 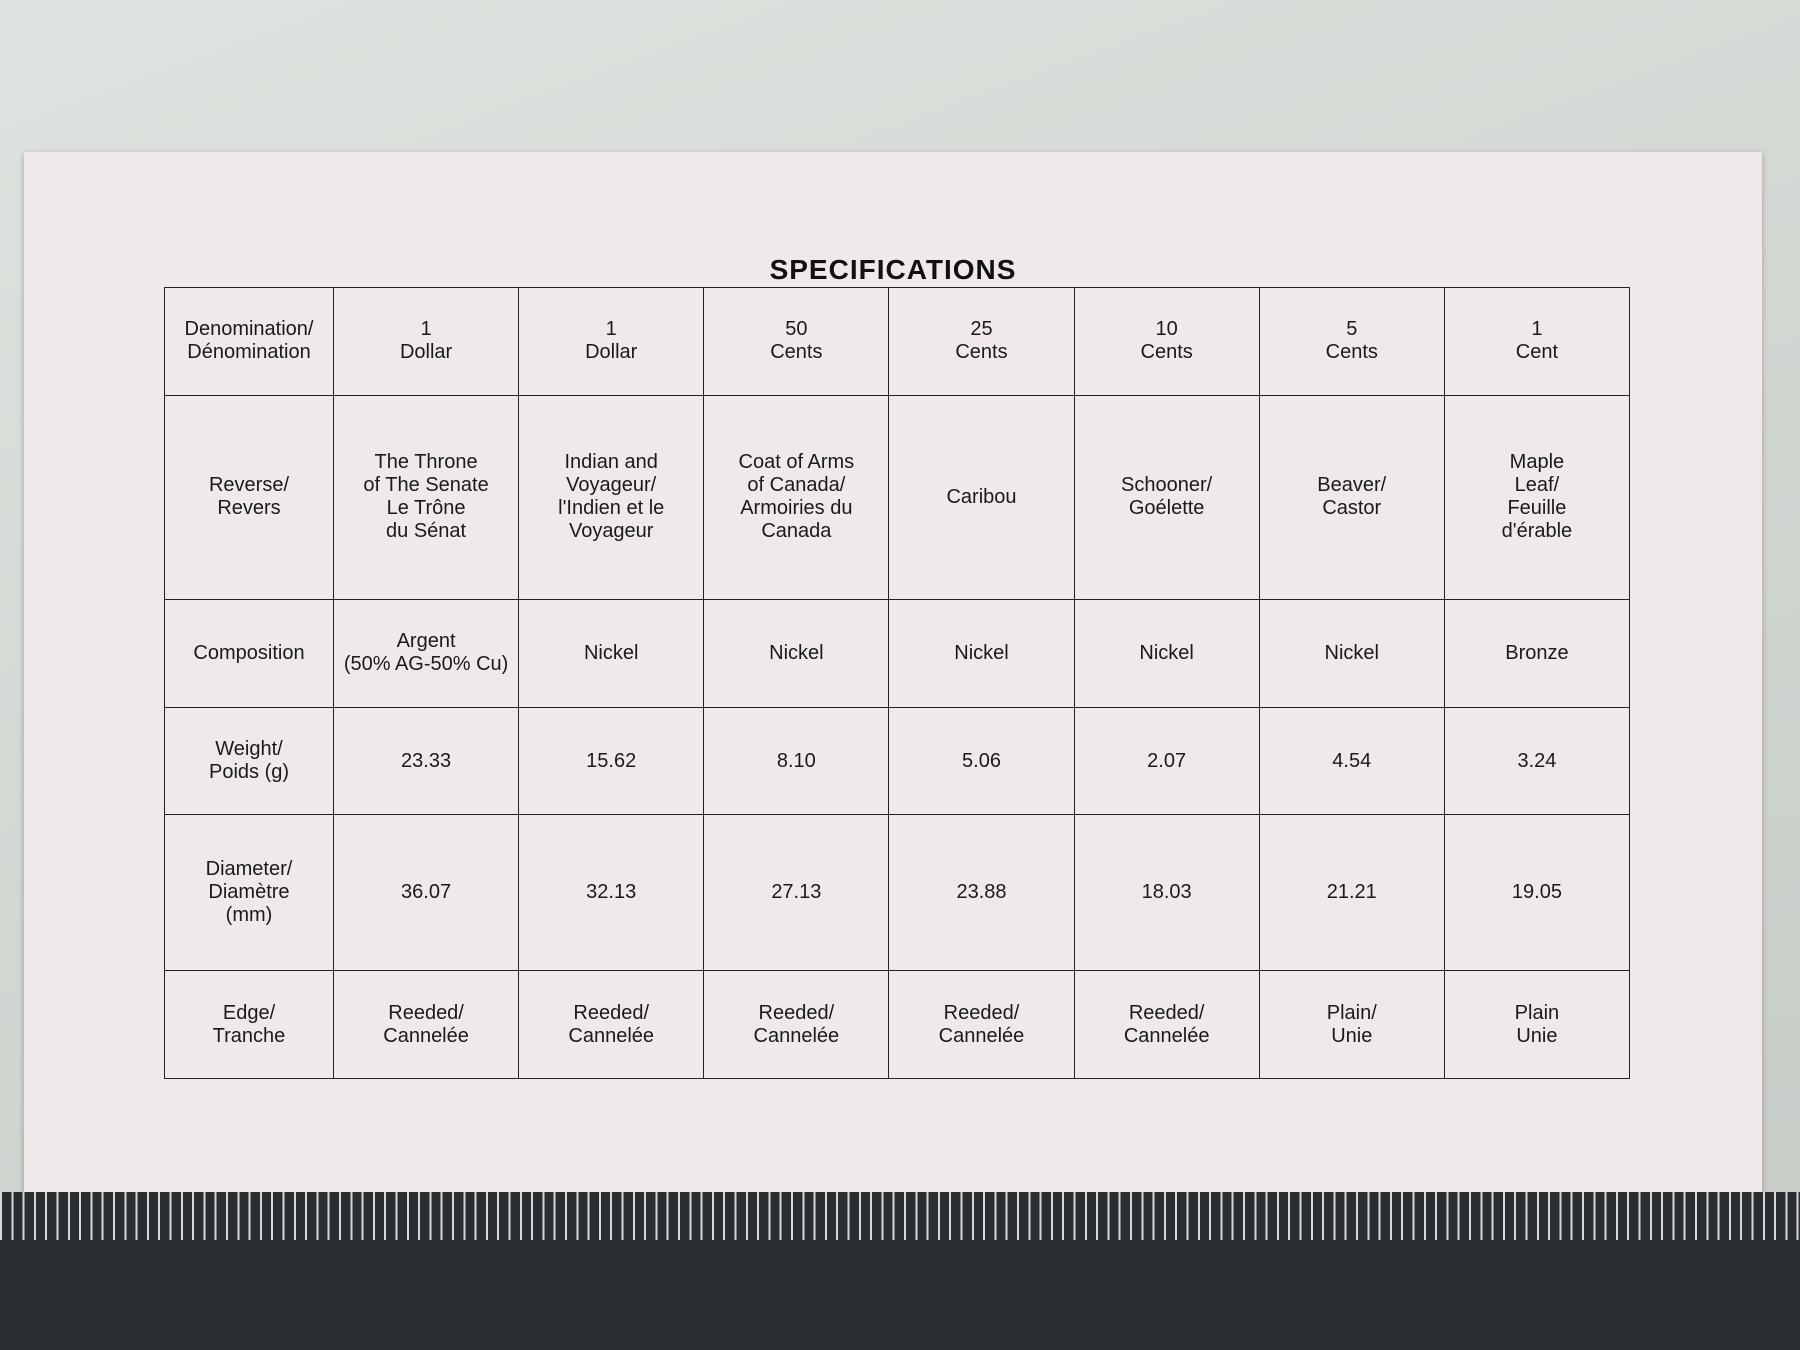 I want to click on table-cell: 25 Cents, so click(x=981, y=341).